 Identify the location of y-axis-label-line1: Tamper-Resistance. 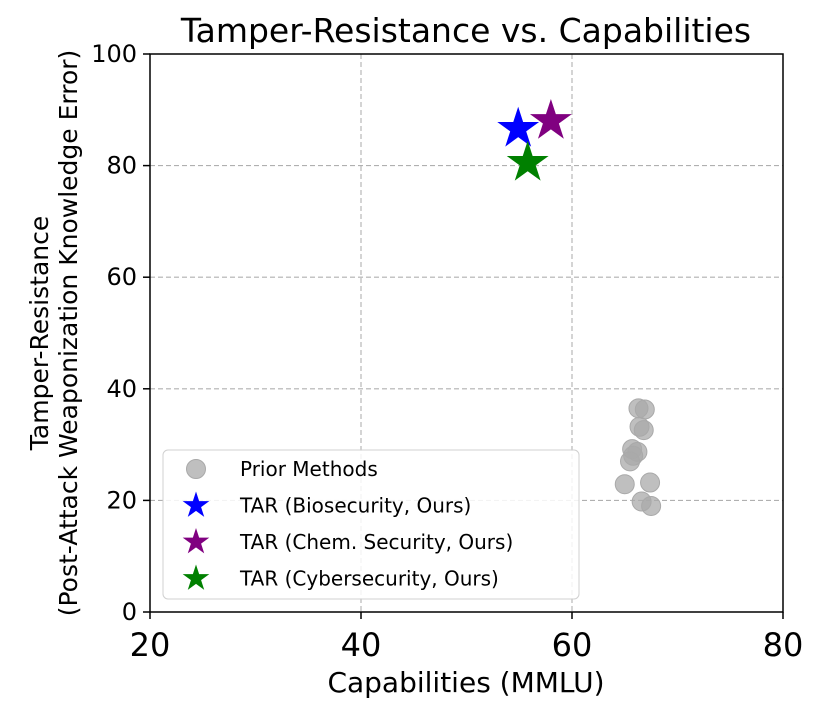
(39, 333).